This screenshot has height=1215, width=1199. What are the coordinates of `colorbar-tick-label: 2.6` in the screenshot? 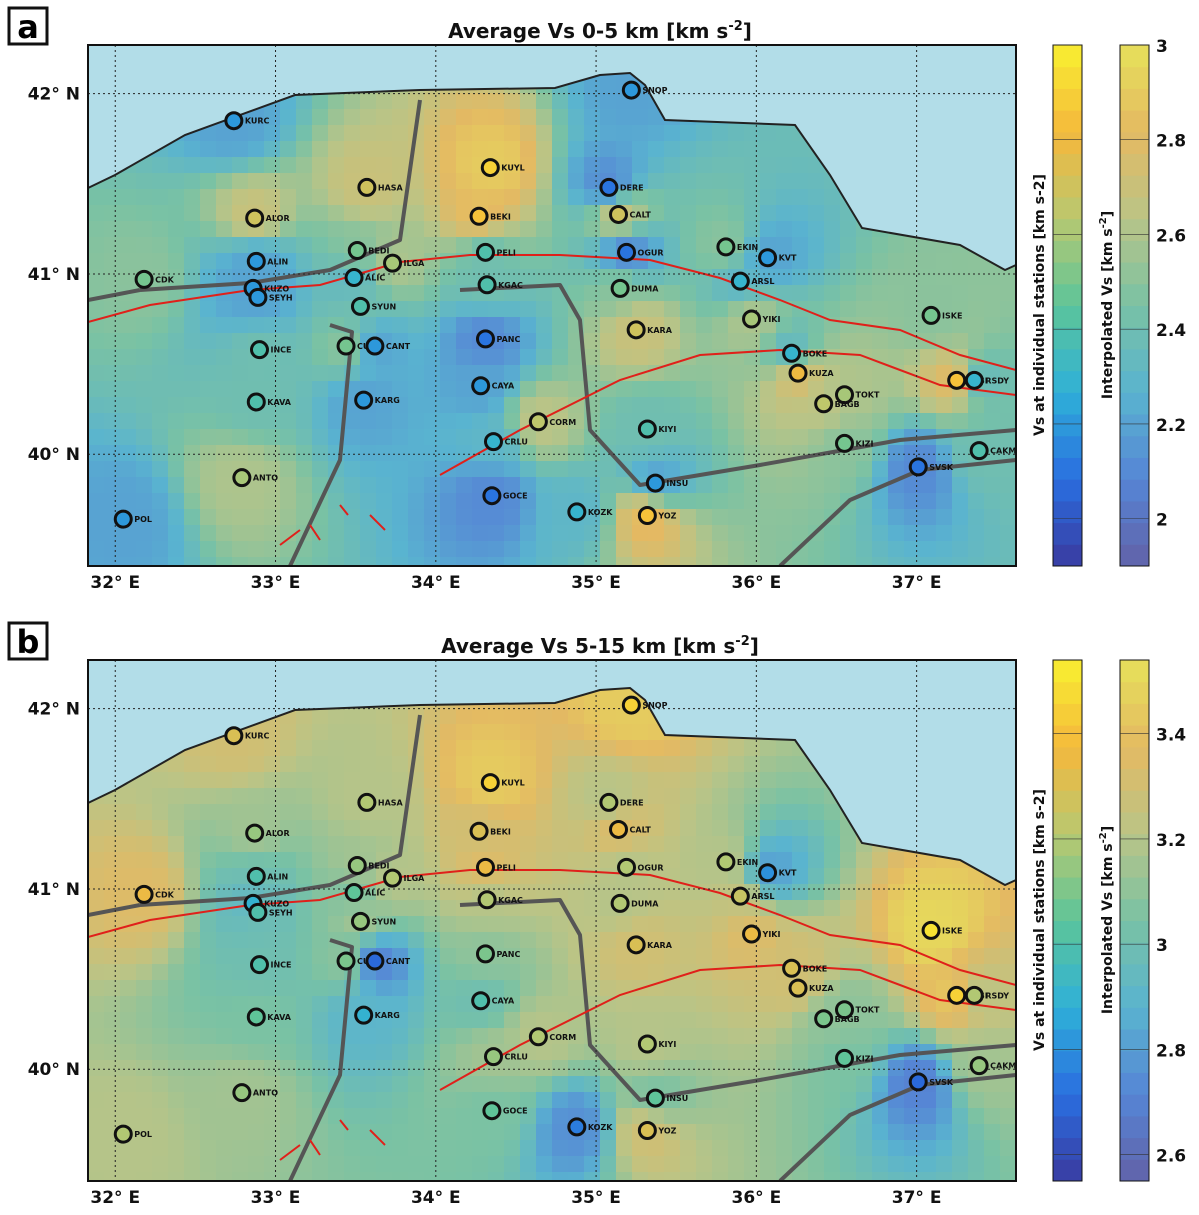 It's located at (1171, 1157).